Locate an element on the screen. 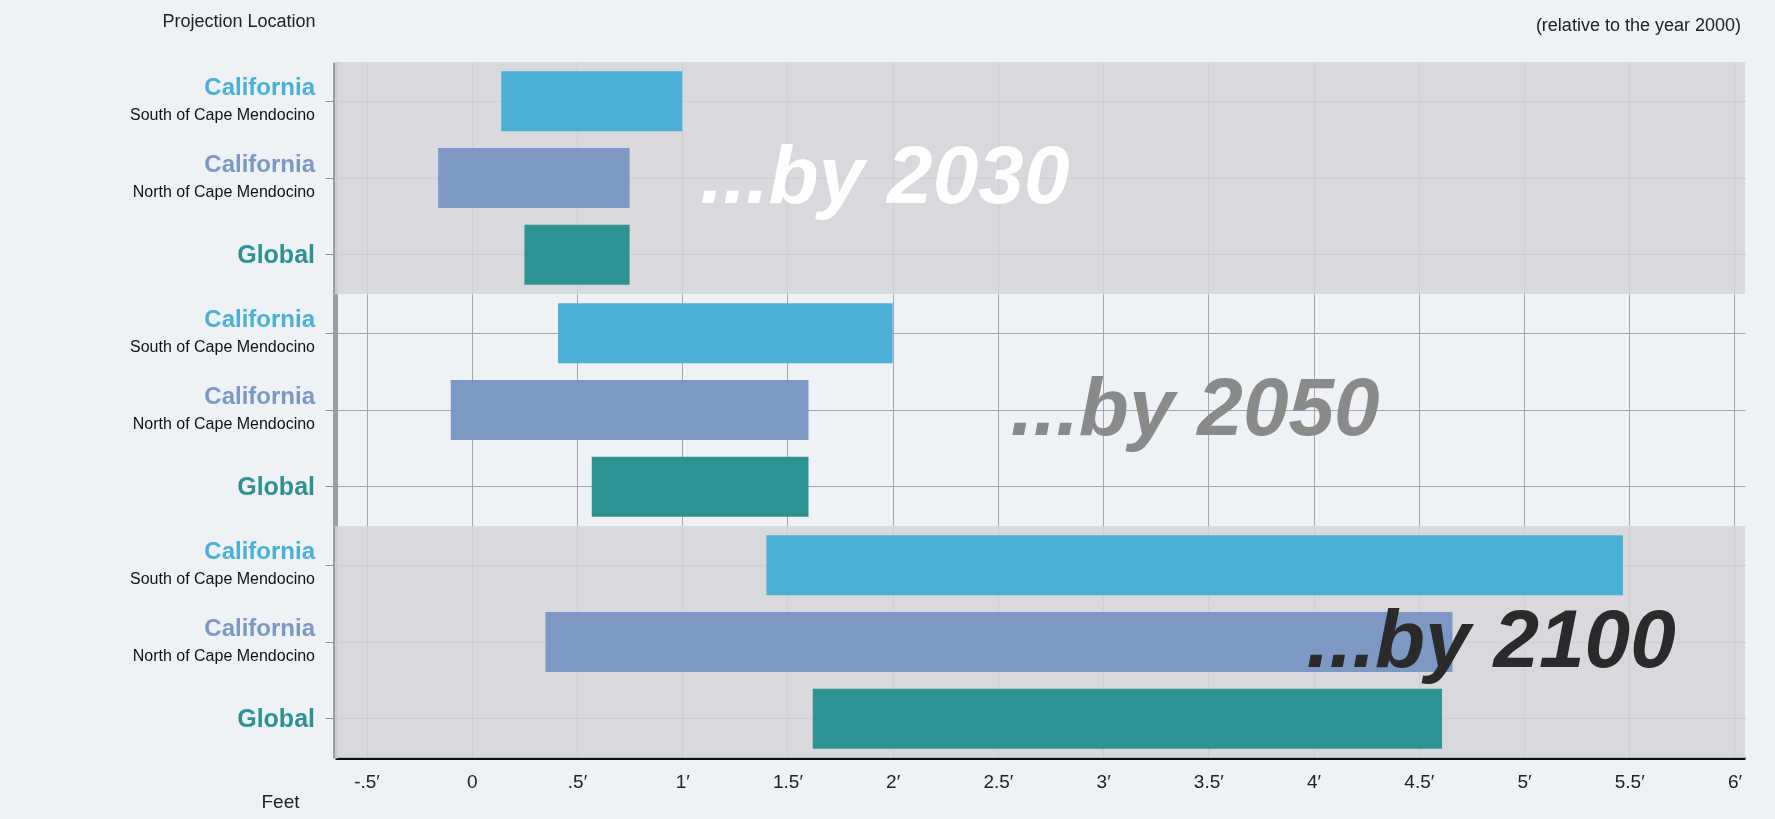  x-tick-label: 4.5′ is located at coordinates (1419, 781).